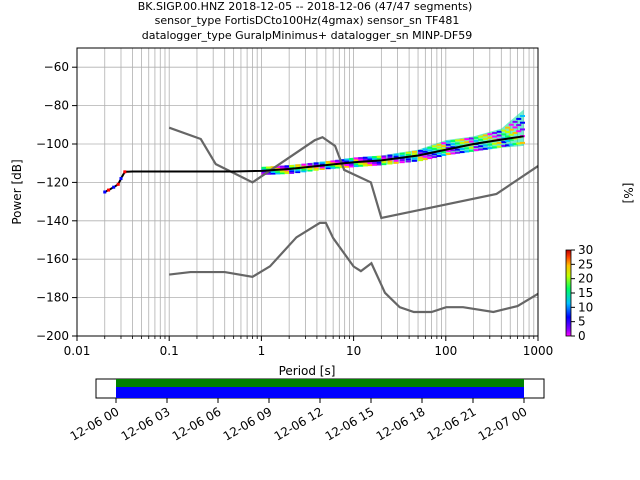 The height and width of the screenshot is (480, 640). I want to click on x-tick-label: 1000, so click(538, 351).